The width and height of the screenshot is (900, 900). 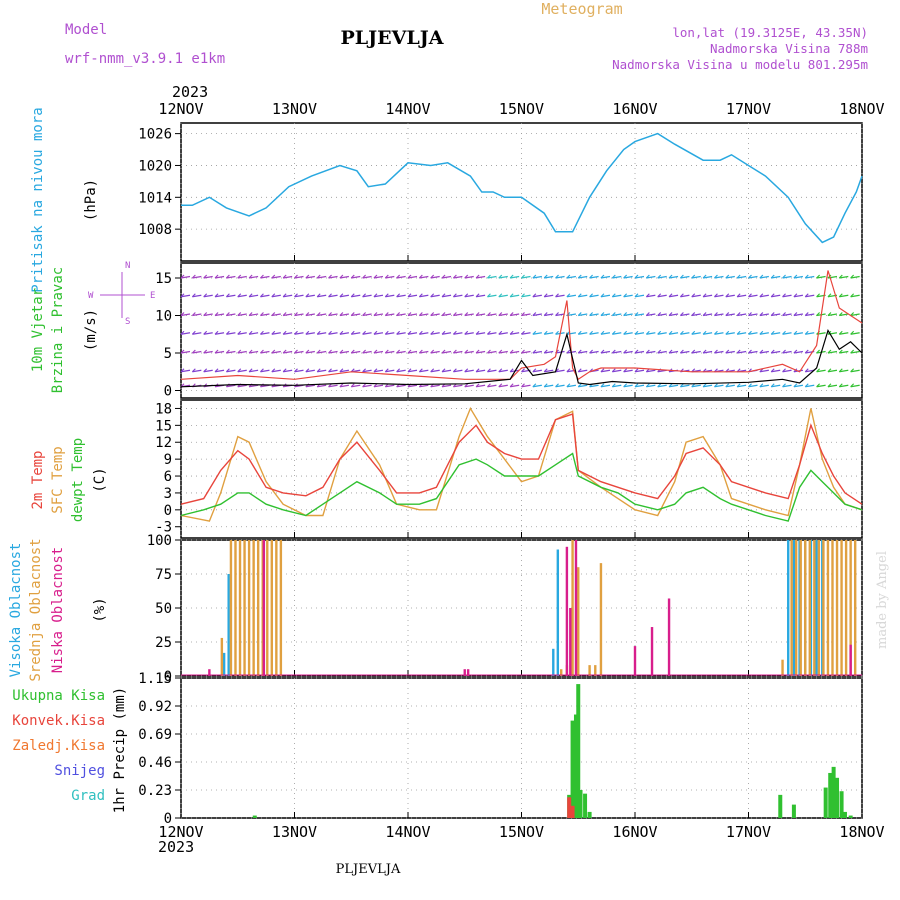 I want to click on elevation-label: Nadmorska Visina 788m, so click(x=789, y=48).